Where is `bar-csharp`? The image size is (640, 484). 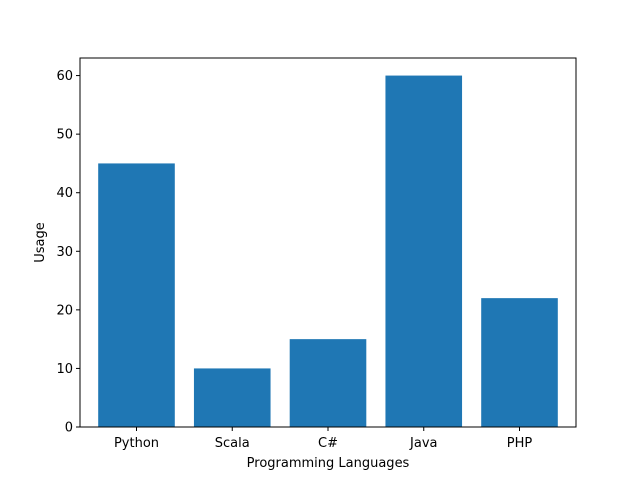
bar-csharp is located at coordinates (328, 383).